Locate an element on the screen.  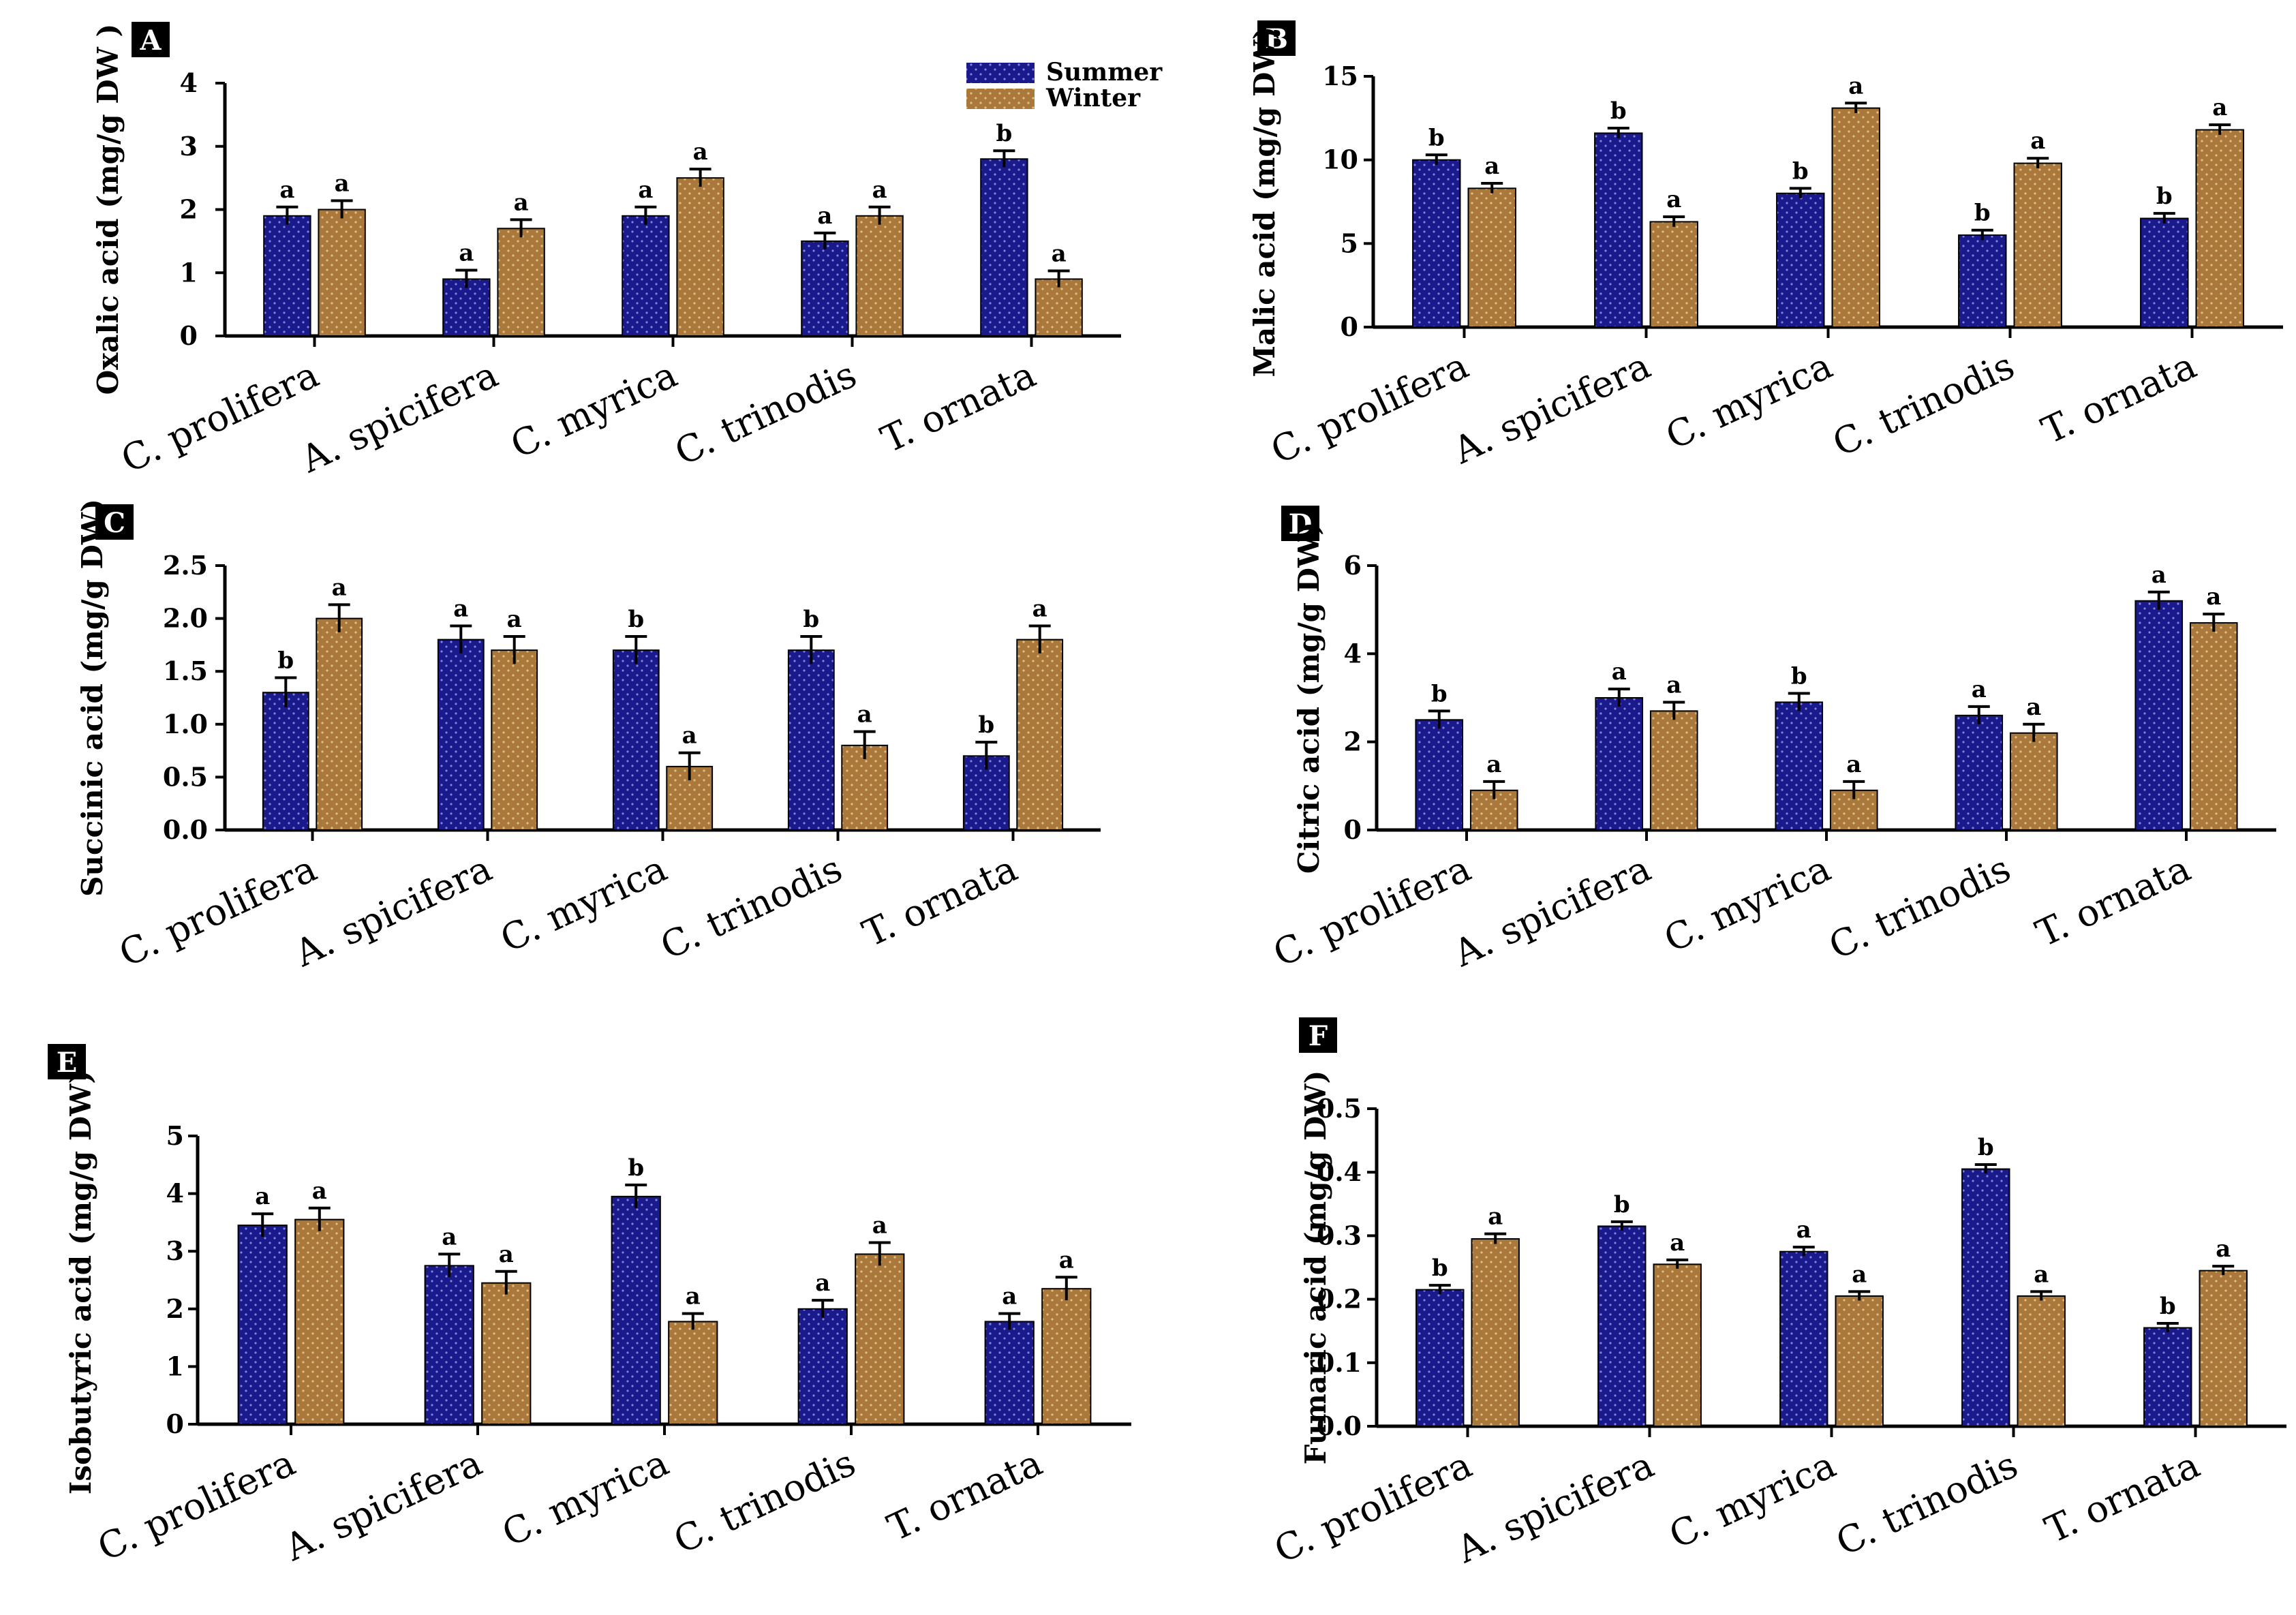
y-tick-label: 2.5 is located at coordinates (185, 565).